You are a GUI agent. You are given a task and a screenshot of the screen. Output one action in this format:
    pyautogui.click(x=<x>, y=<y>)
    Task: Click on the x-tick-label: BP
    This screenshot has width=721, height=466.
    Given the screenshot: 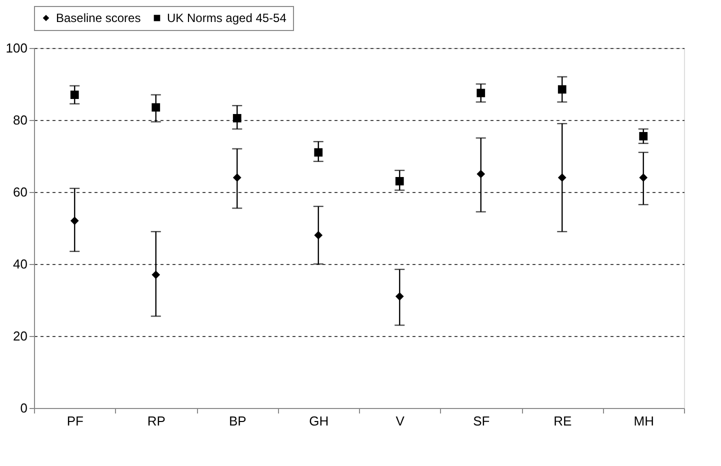 What is the action you would take?
    pyautogui.click(x=237, y=421)
    